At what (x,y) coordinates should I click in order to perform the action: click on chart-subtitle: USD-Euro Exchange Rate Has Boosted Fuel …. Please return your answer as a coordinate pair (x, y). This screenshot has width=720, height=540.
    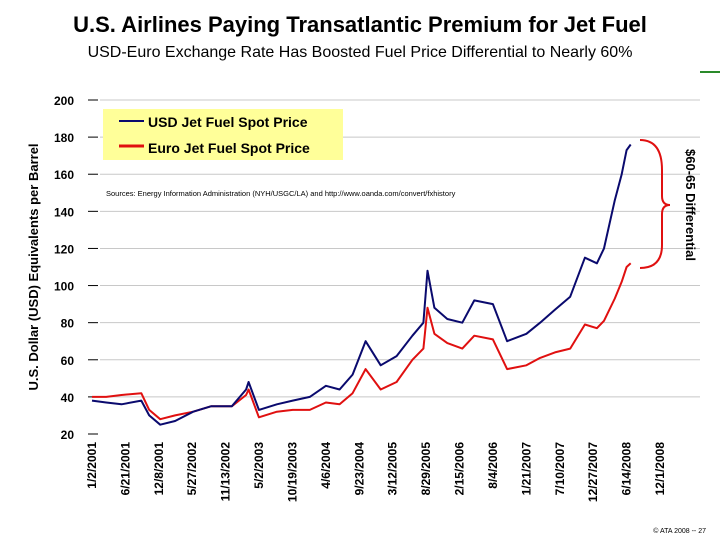
    Looking at the image, I should click on (360, 52).